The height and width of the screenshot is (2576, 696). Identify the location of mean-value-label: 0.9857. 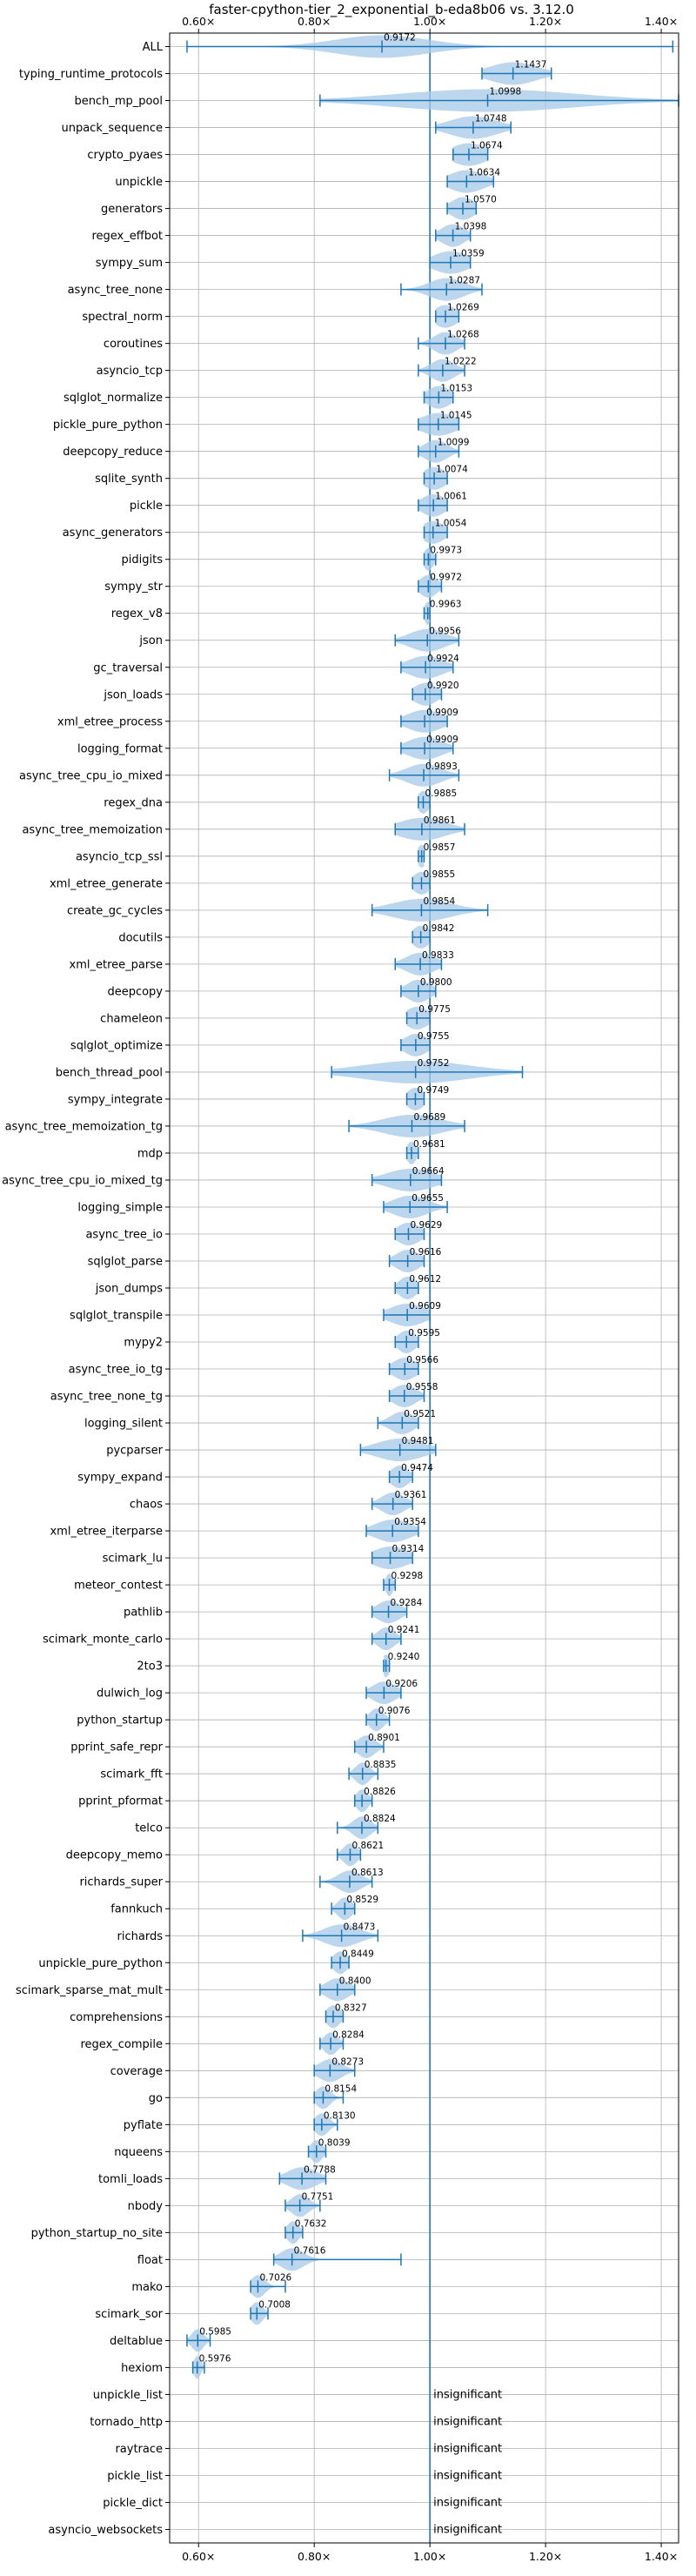
(440, 847).